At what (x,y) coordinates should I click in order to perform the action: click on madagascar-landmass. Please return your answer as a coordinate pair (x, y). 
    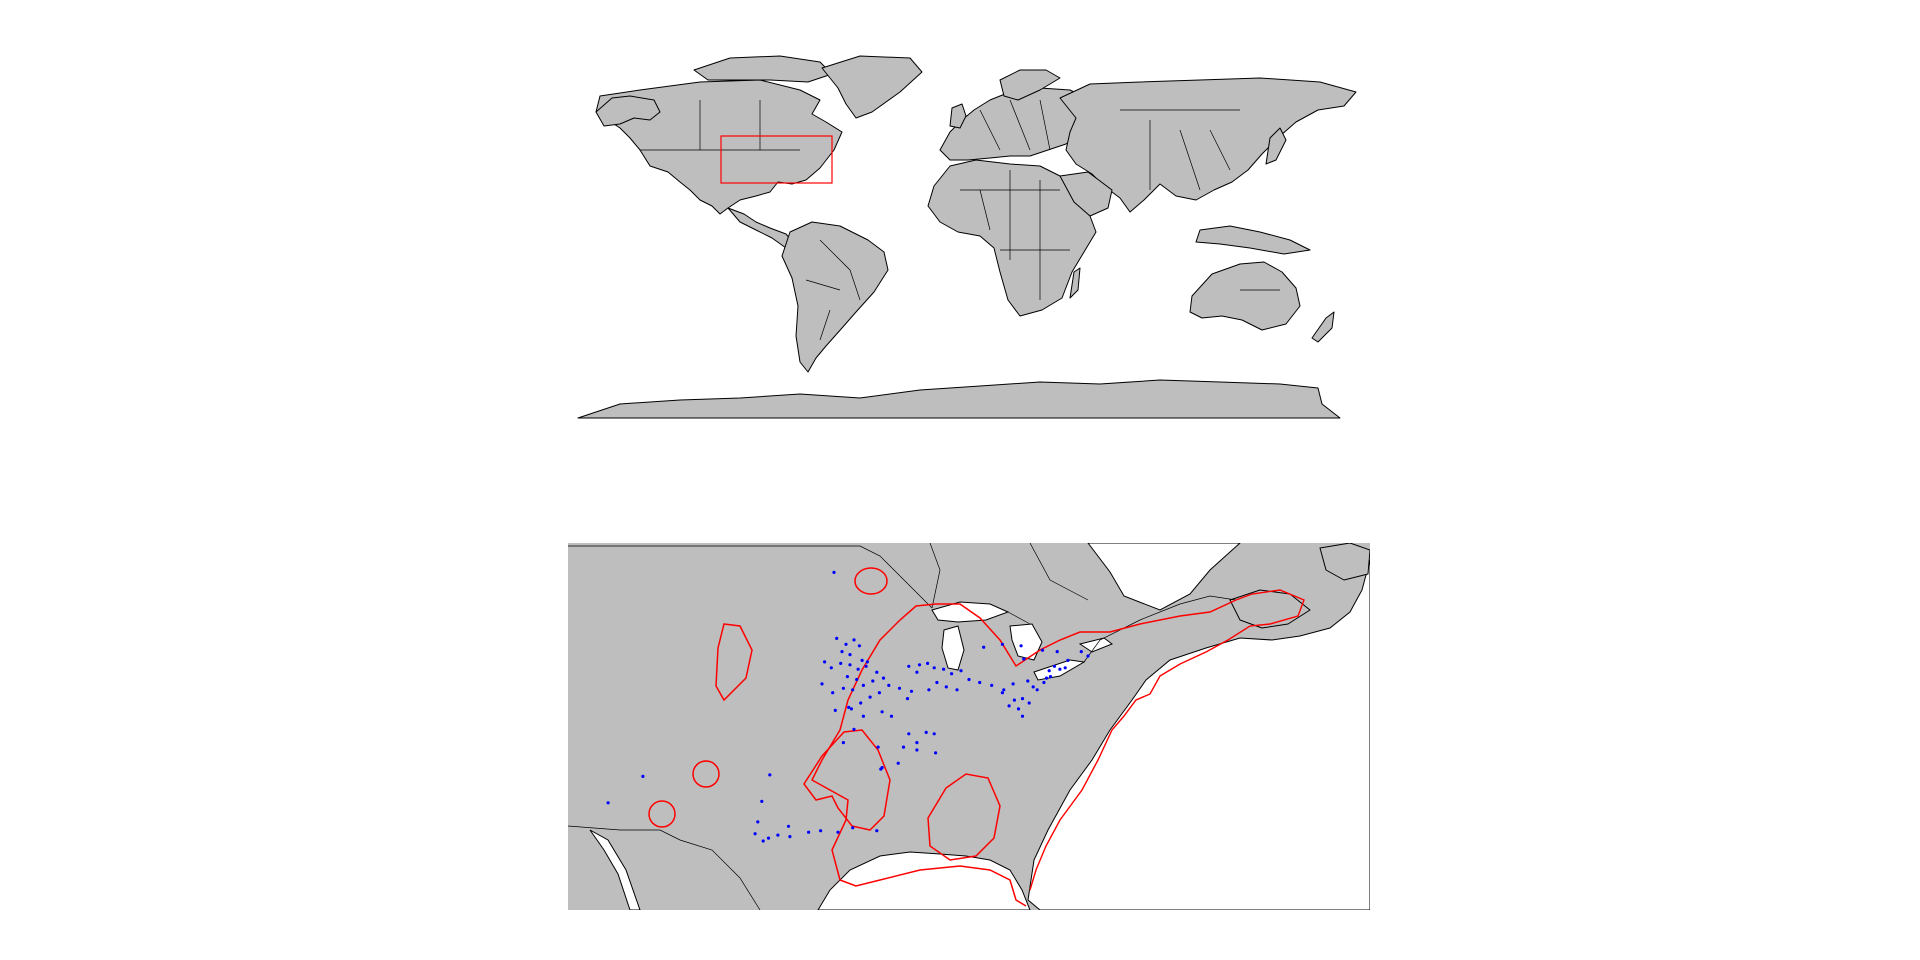
    Looking at the image, I should click on (1075, 283).